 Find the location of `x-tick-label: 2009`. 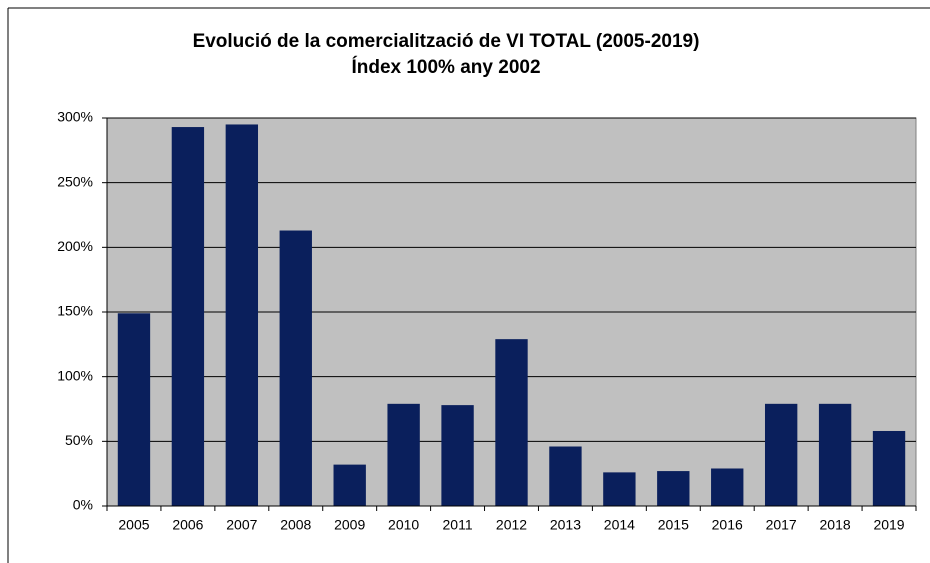

x-tick-label: 2009 is located at coordinates (349, 525).